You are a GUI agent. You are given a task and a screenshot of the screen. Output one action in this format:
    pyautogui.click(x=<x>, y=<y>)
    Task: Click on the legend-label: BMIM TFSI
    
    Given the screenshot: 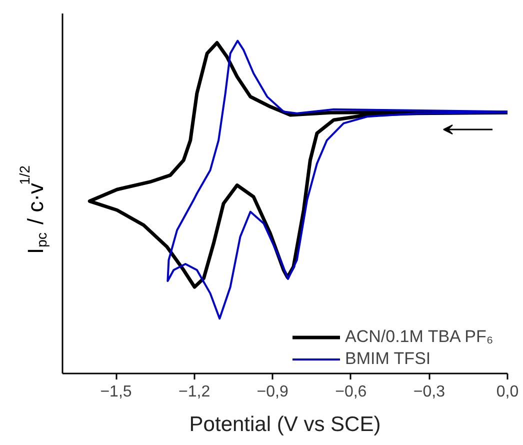 What is the action you would take?
    pyautogui.click(x=388, y=359)
    